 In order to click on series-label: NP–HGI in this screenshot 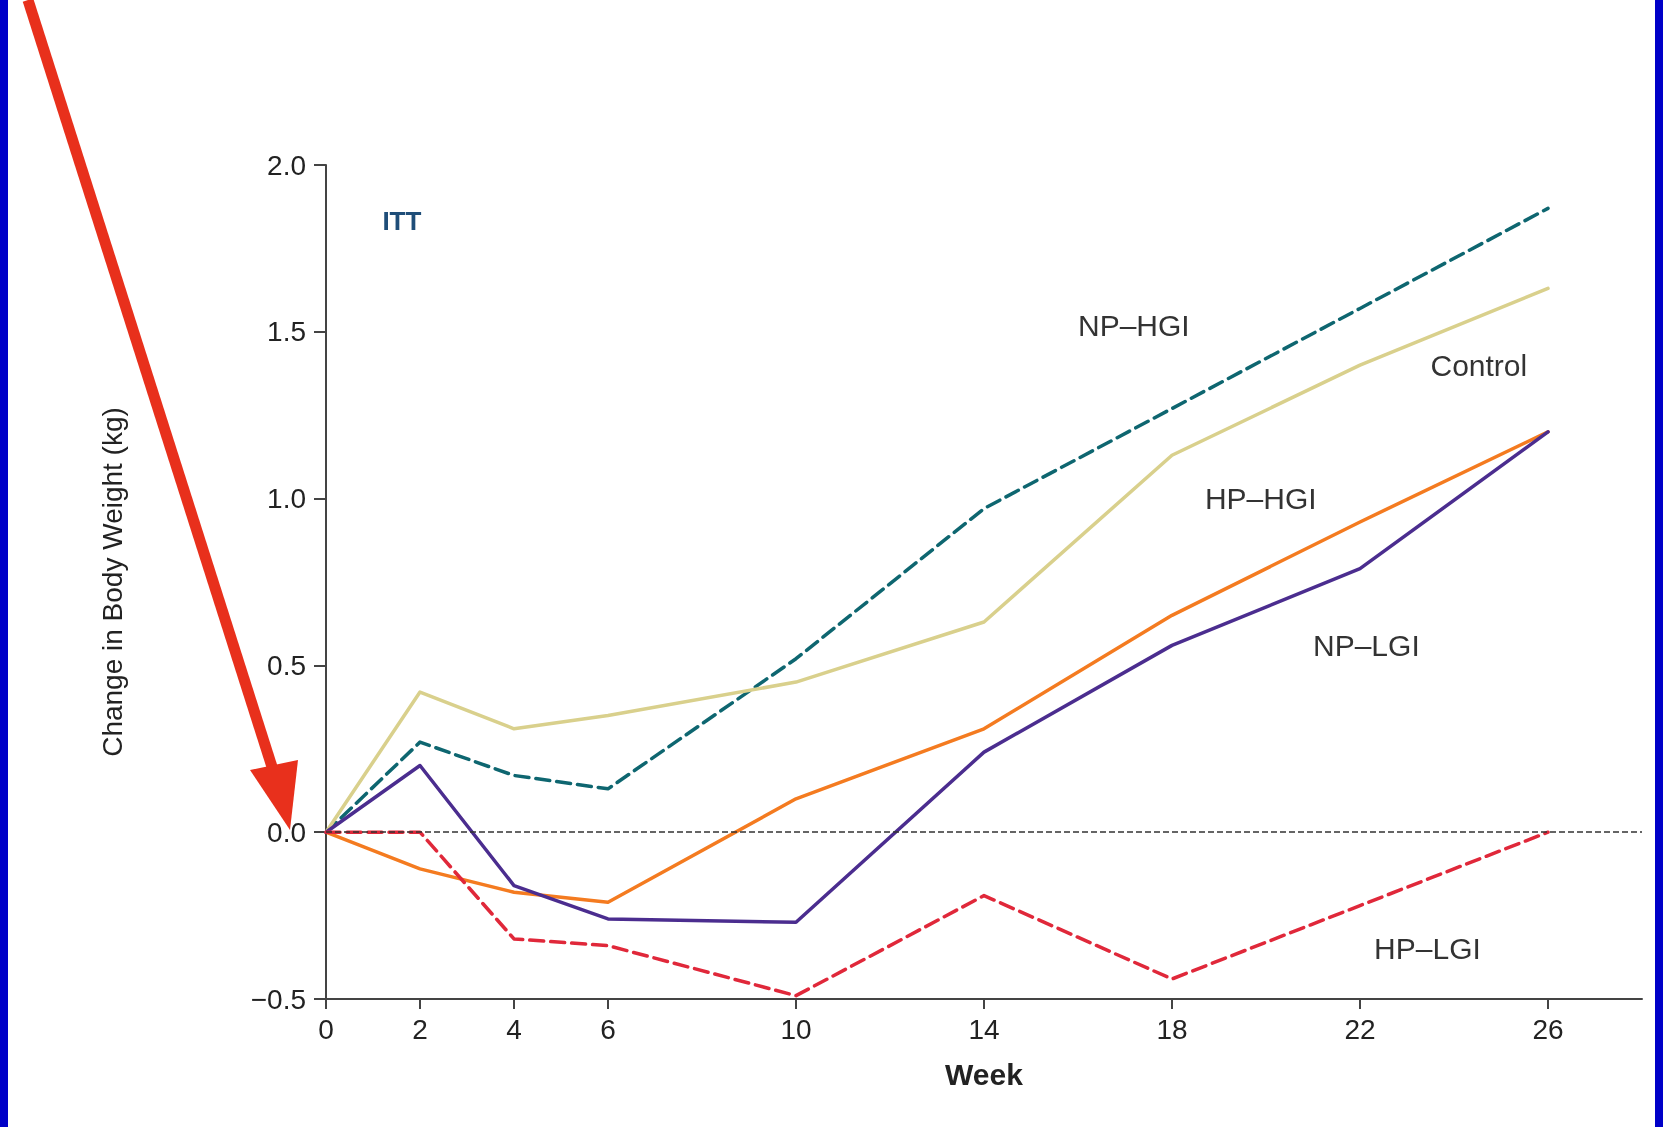, I will do `click(1134, 325)`.